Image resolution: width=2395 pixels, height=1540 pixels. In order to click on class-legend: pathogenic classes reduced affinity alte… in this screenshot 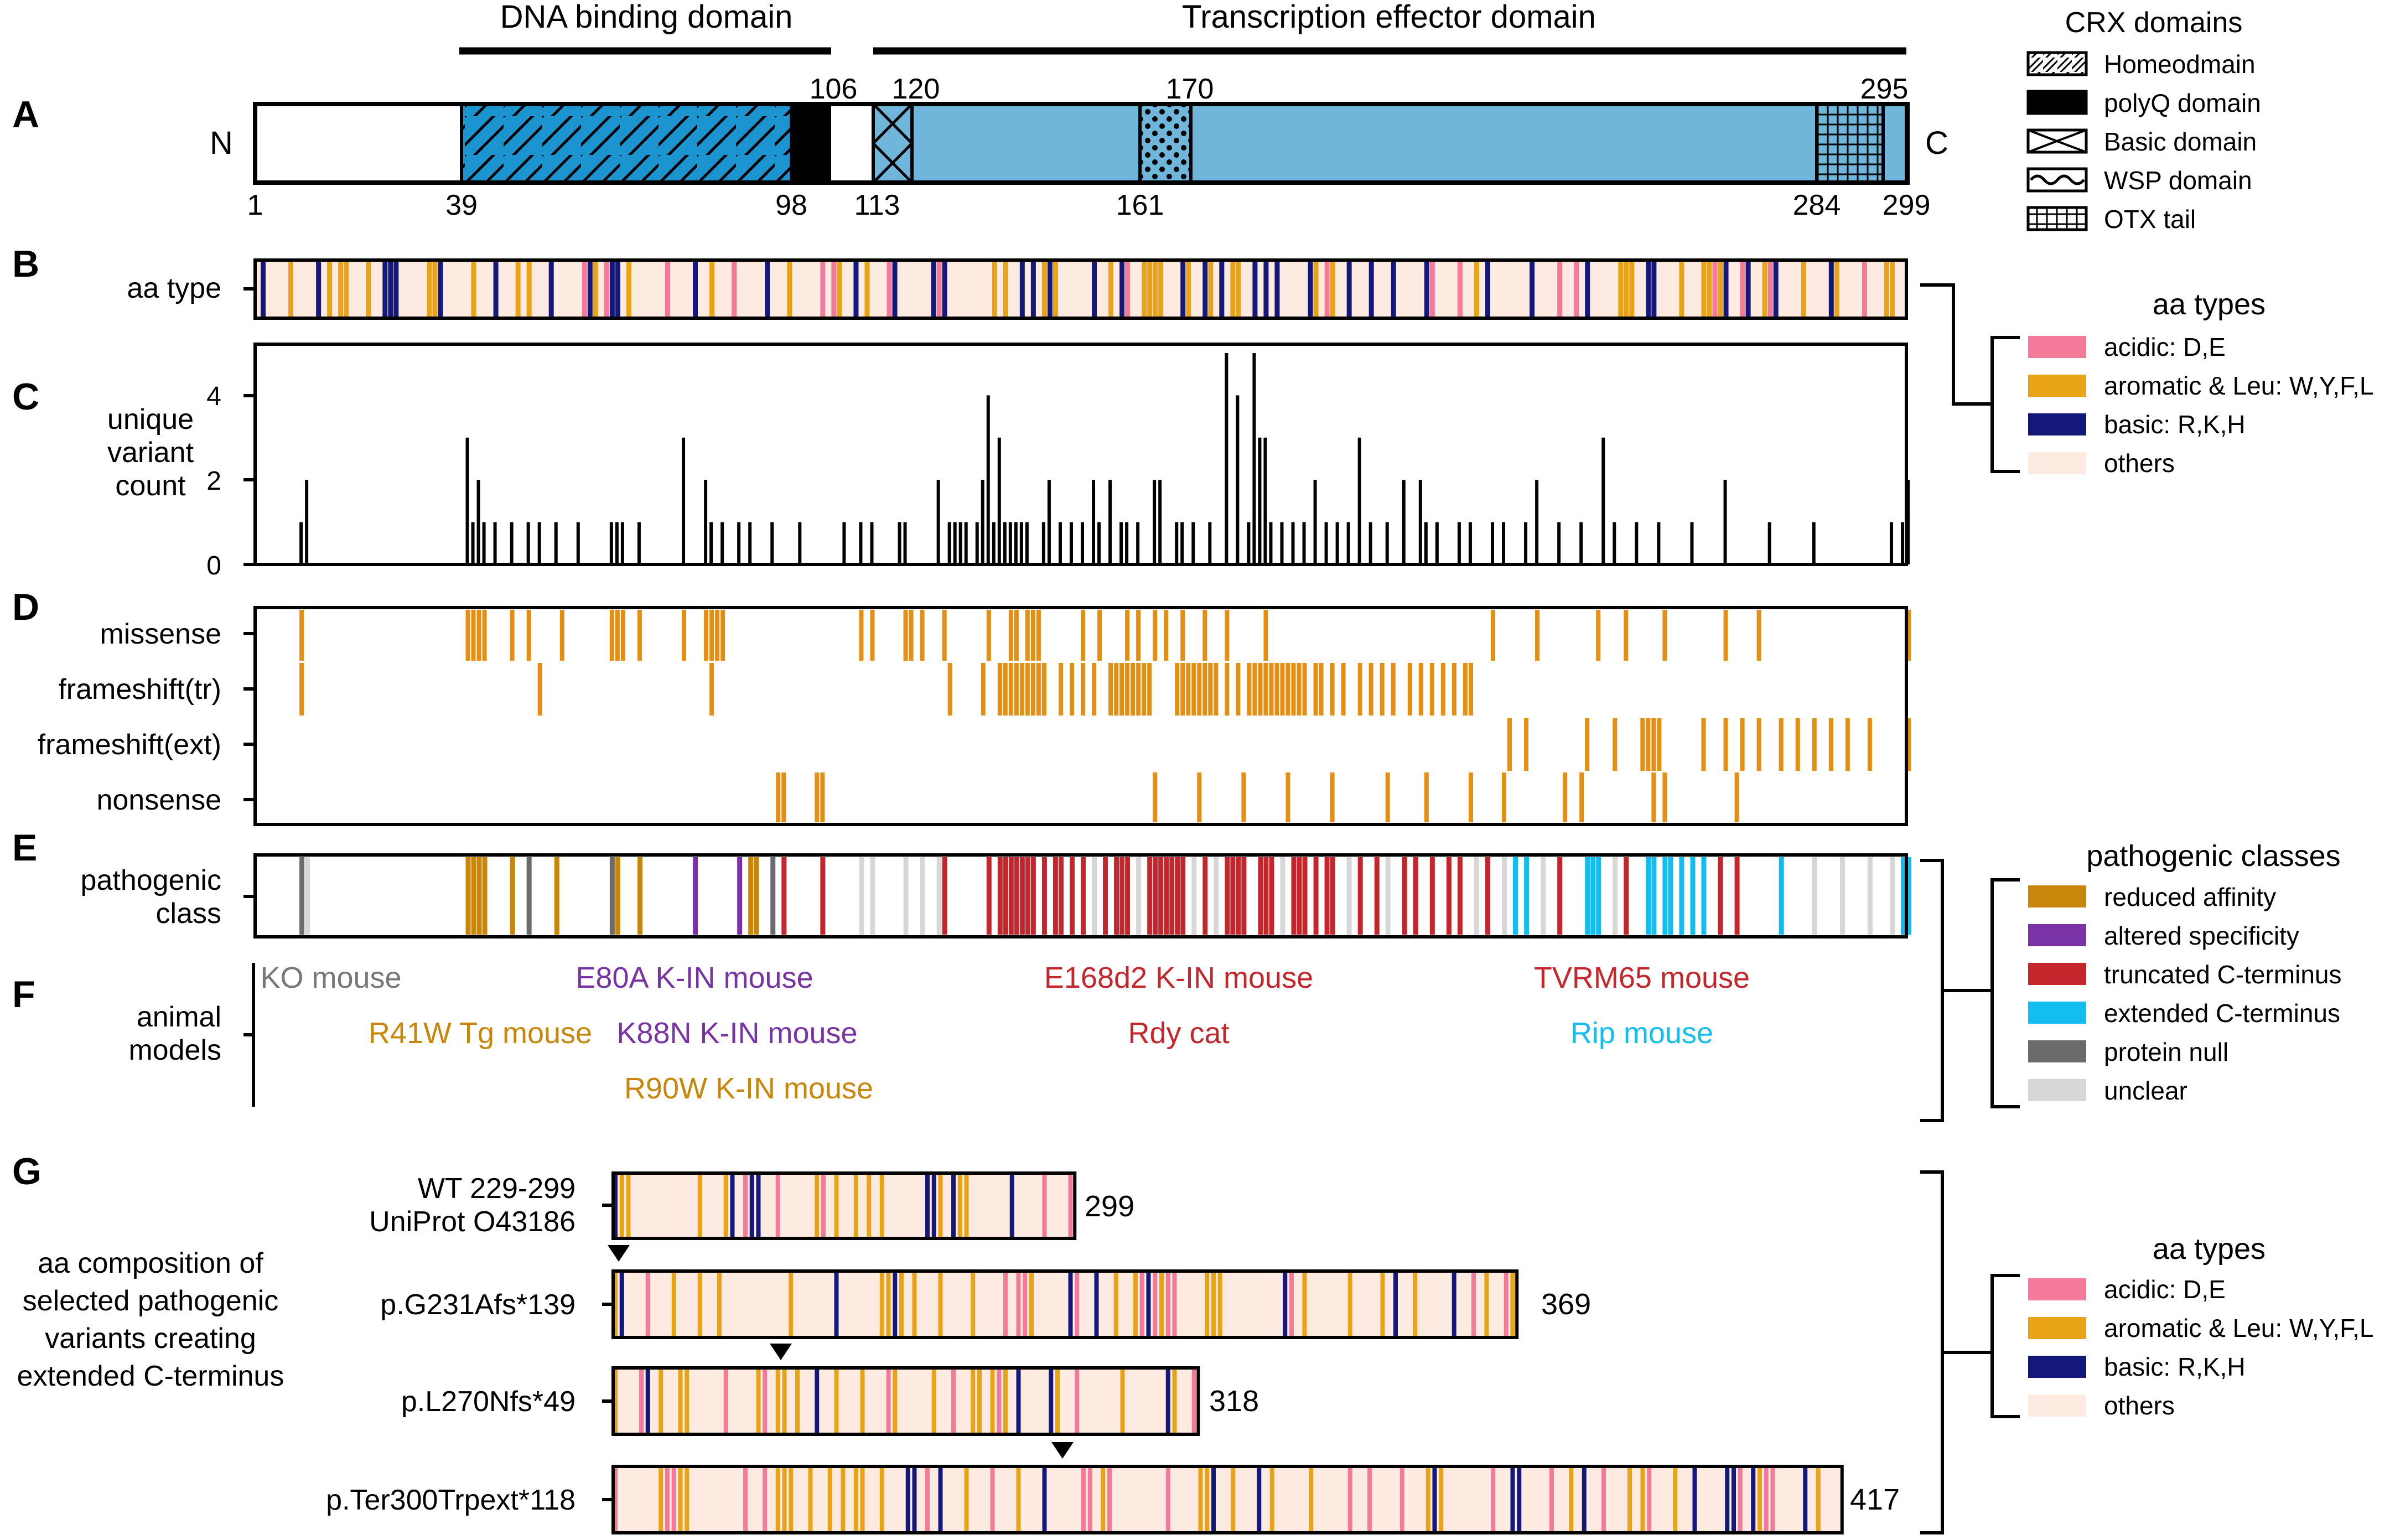, I will do `click(2131, 981)`.